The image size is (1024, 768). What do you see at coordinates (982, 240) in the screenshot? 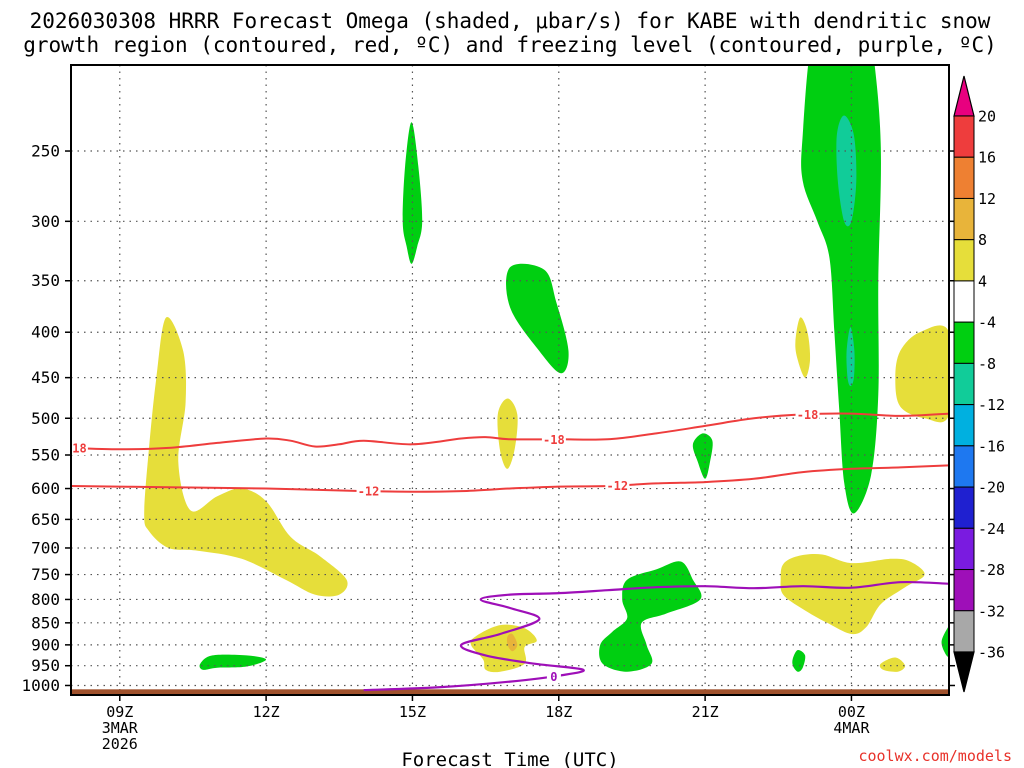
I see `colorbar-tick-label: 8` at bounding box center [982, 240].